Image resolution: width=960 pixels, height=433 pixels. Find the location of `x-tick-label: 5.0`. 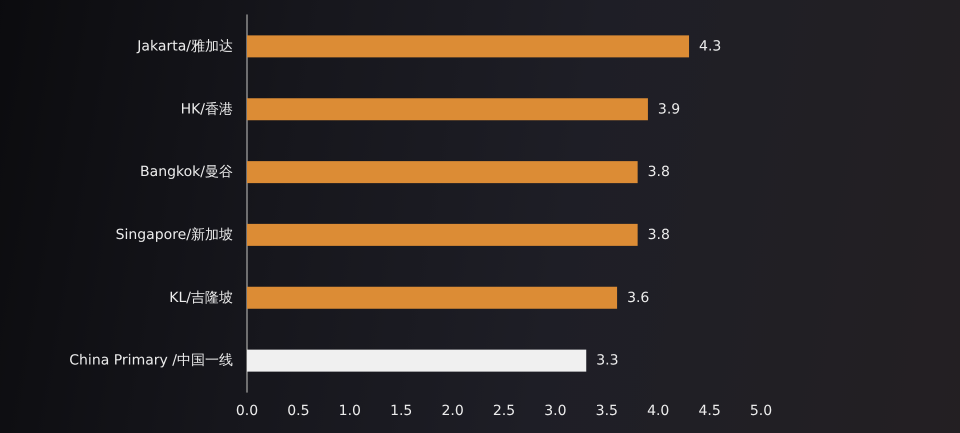

x-tick-label: 5.0 is located at coordinates (761, 411).